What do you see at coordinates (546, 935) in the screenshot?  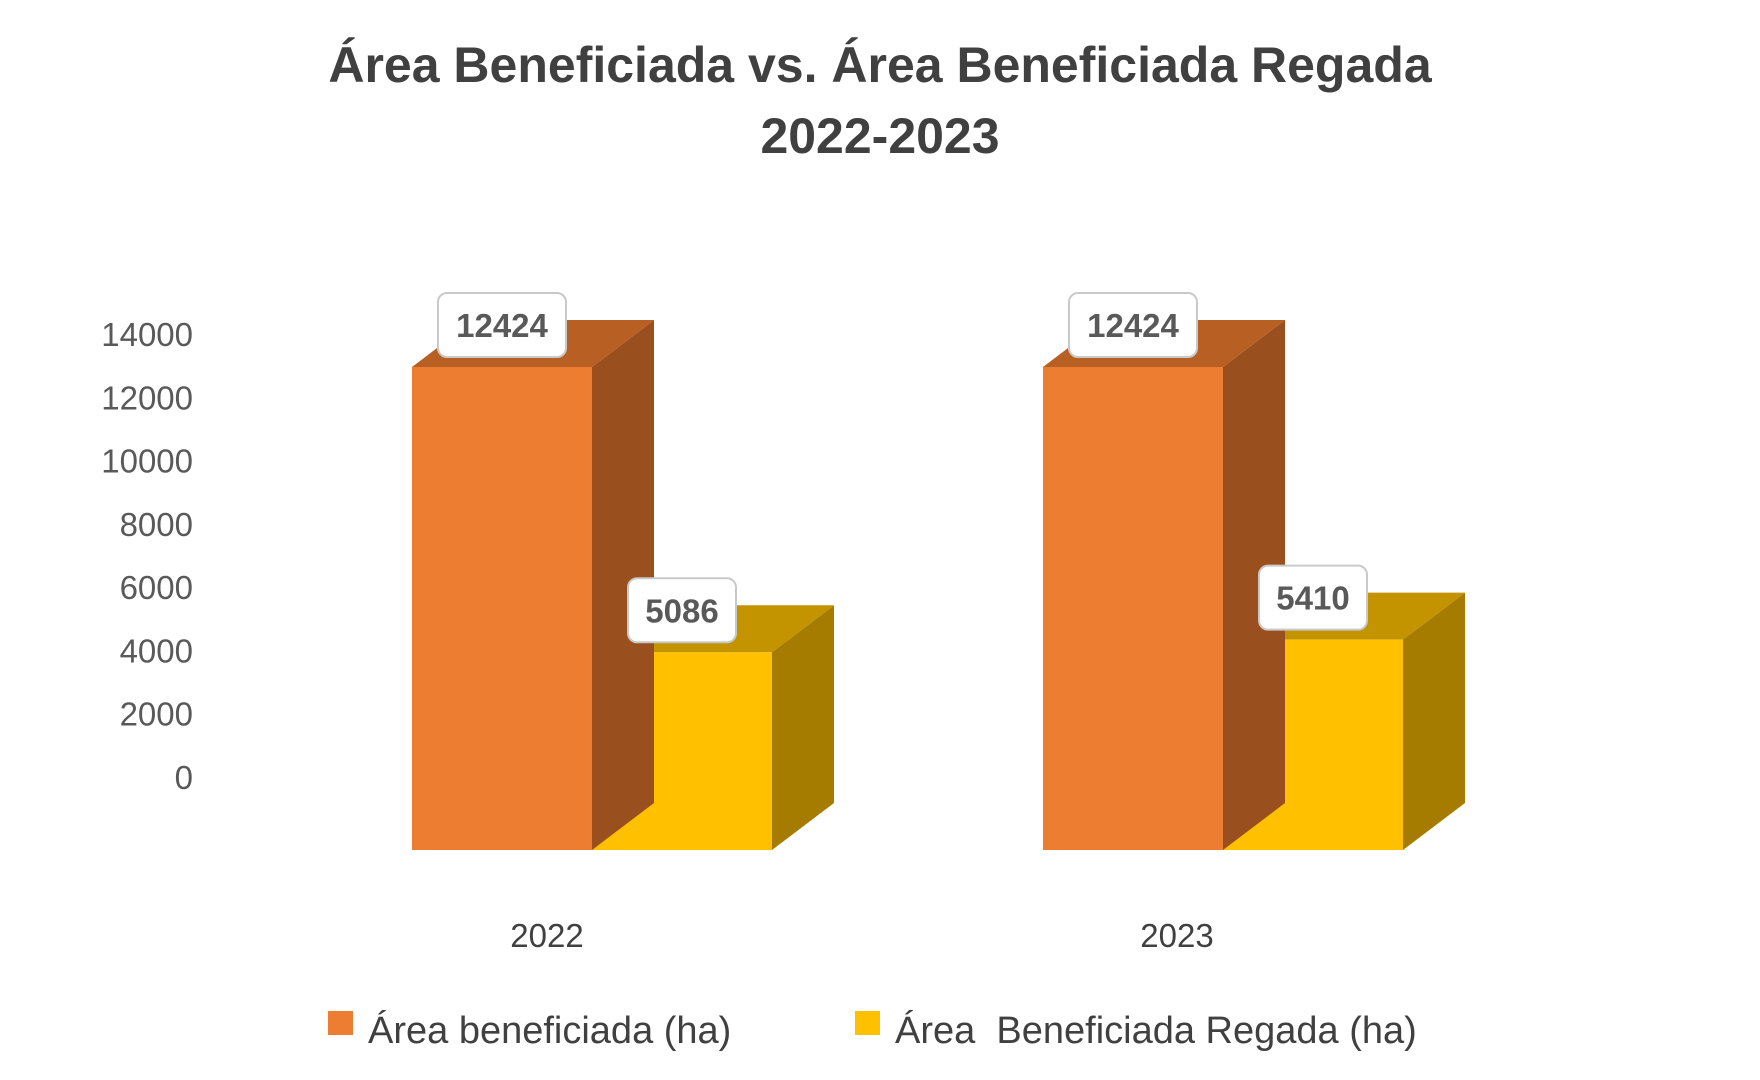 I see `x-tick-label: 2022` at bounding box center [546, 935].